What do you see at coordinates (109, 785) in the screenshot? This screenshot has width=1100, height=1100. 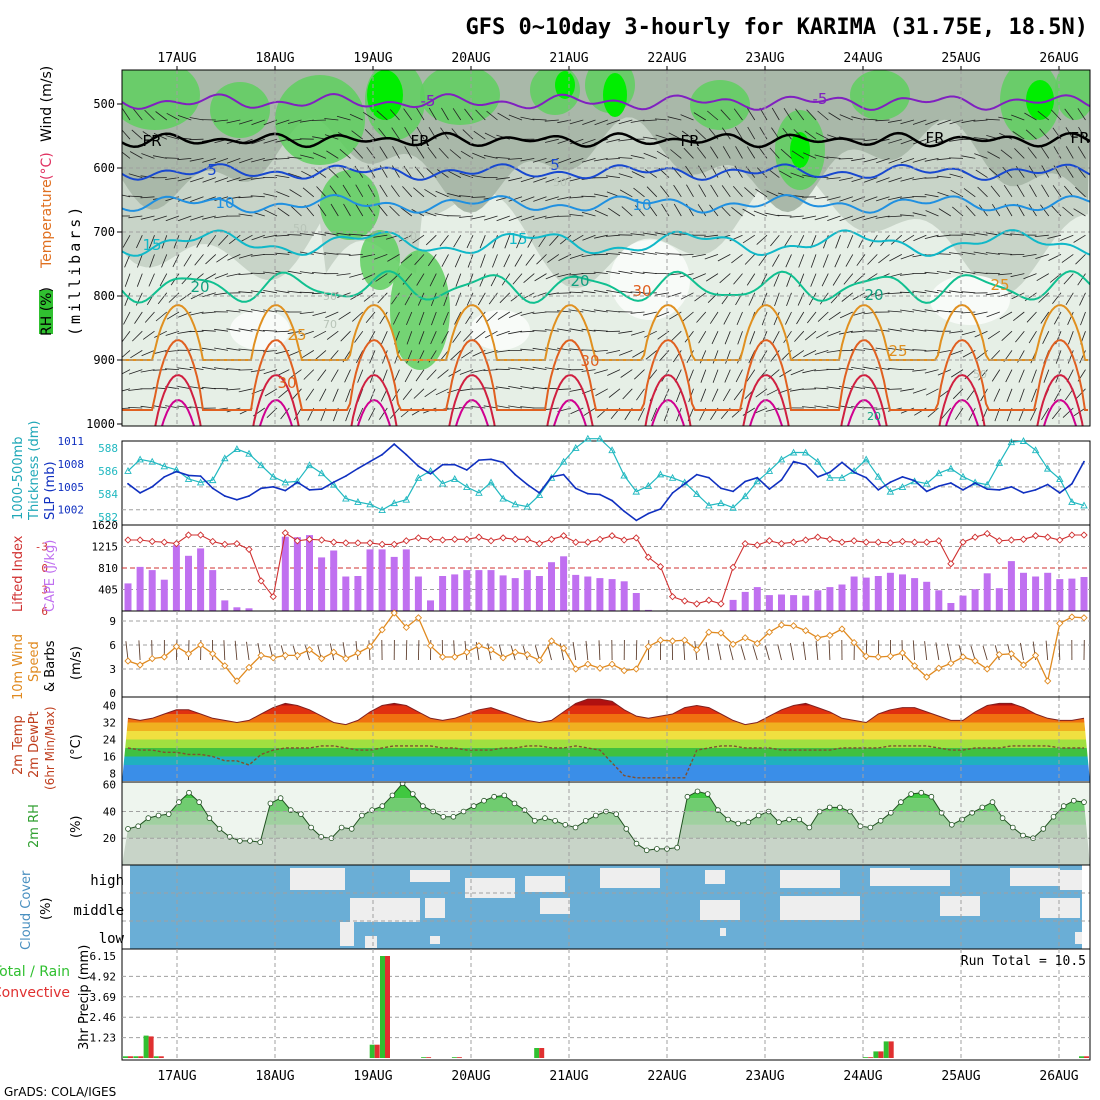 I see `rh-tick-0: 60` at bounding box center [109, 785].